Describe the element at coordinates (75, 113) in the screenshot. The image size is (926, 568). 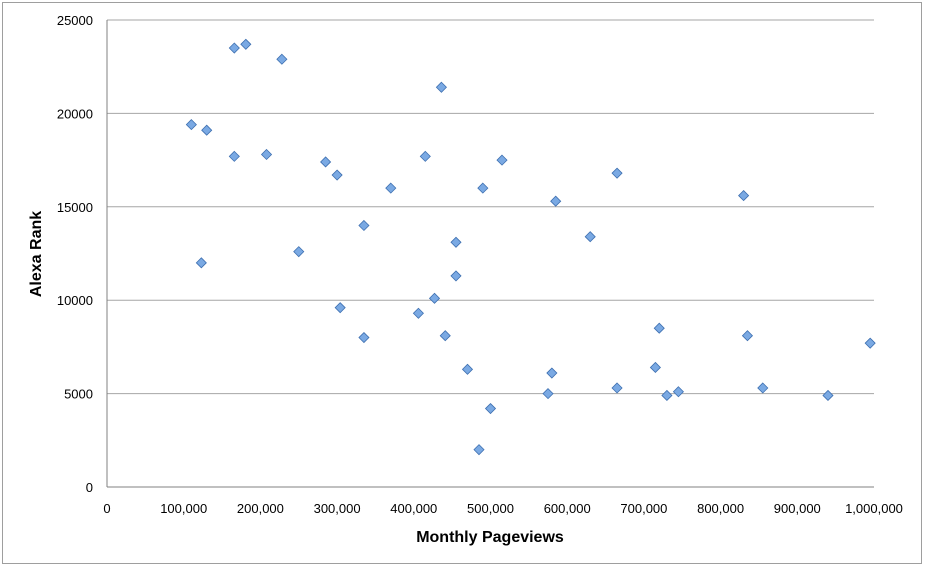
I see `y-tick-label: 20000` at that location.